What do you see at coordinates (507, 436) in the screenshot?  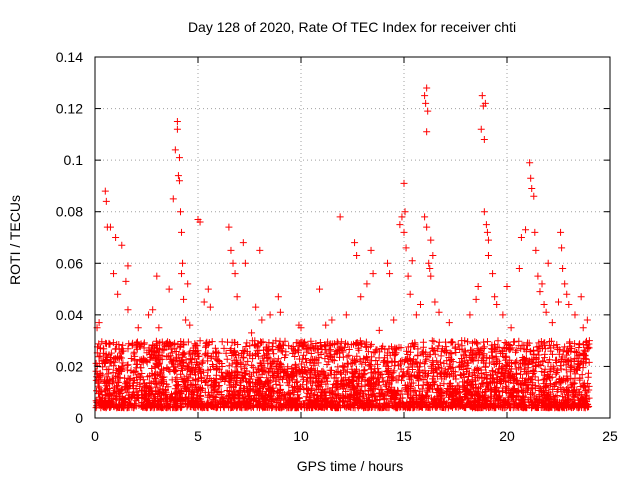 I see `x-tick-label: 20` at bounding box center [507, 436].